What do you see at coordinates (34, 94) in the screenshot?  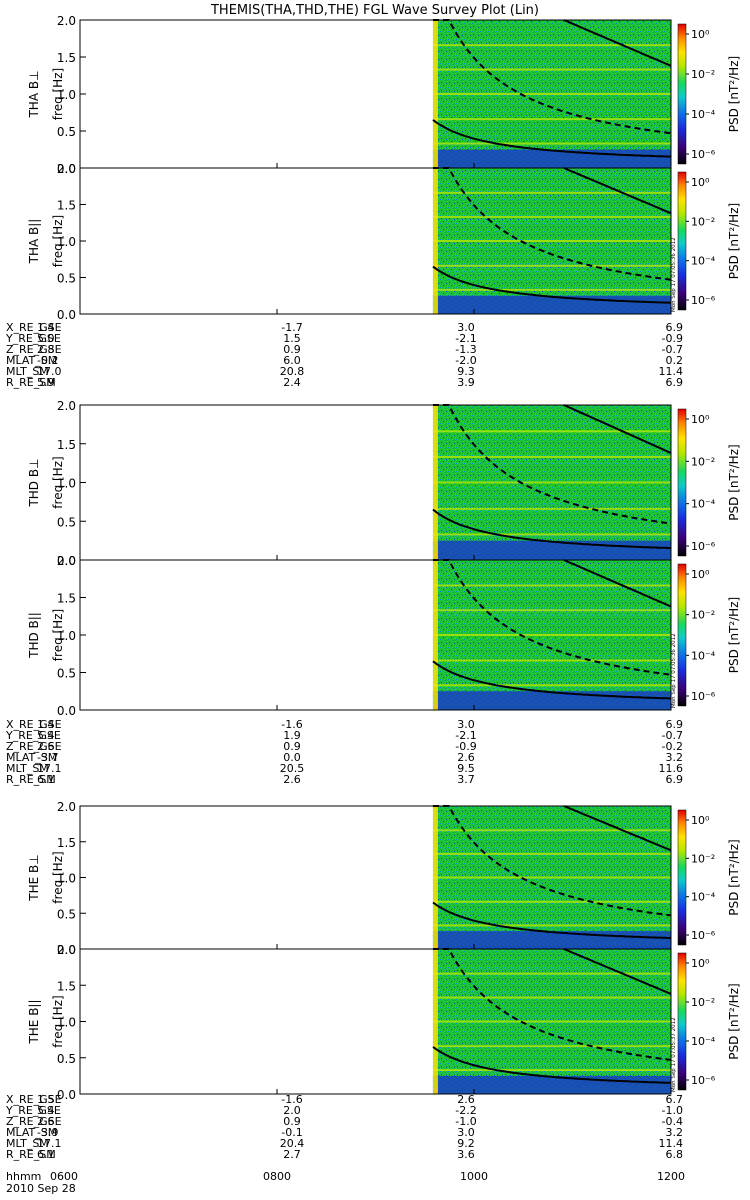 I see `panel-label: THA B⊥` at bounding box center [34, 94].